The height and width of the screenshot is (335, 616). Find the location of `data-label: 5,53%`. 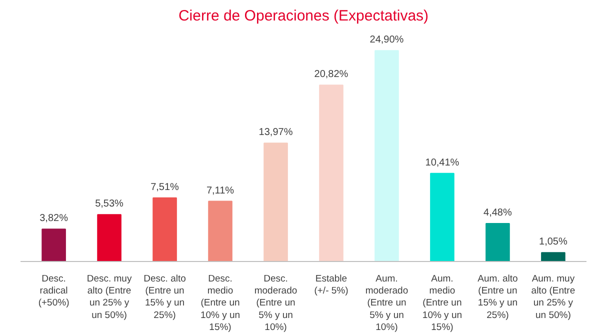

data-label: 5,53% is located at coordinates (109, 204).